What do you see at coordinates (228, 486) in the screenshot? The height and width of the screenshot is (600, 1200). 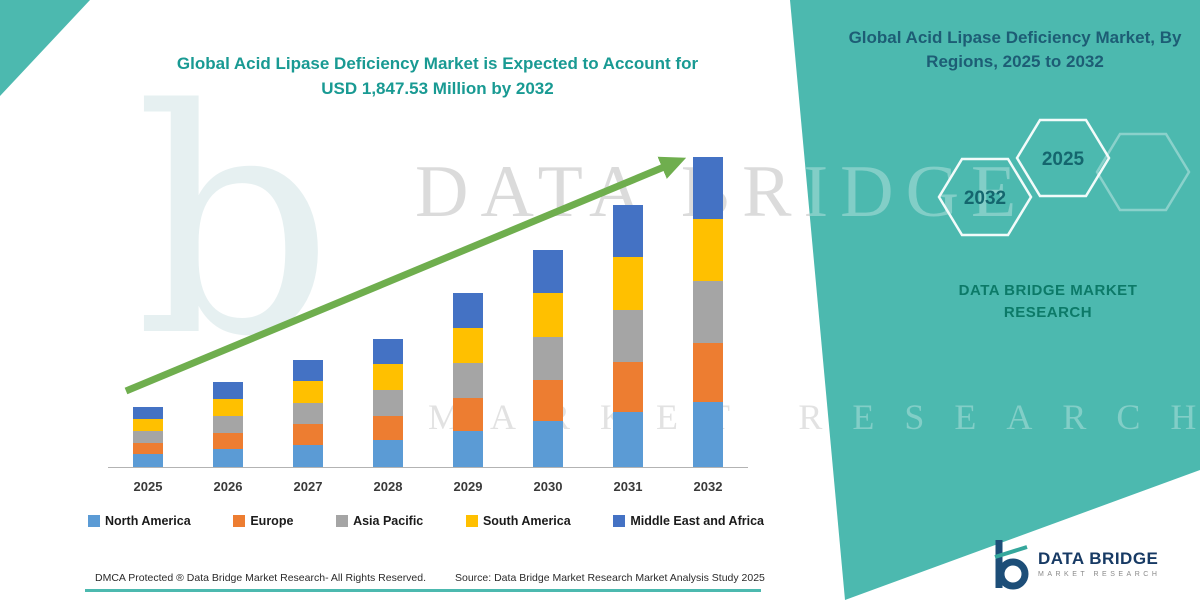 I see `x-axis-label: 2026` at bounding box center [228, 486].